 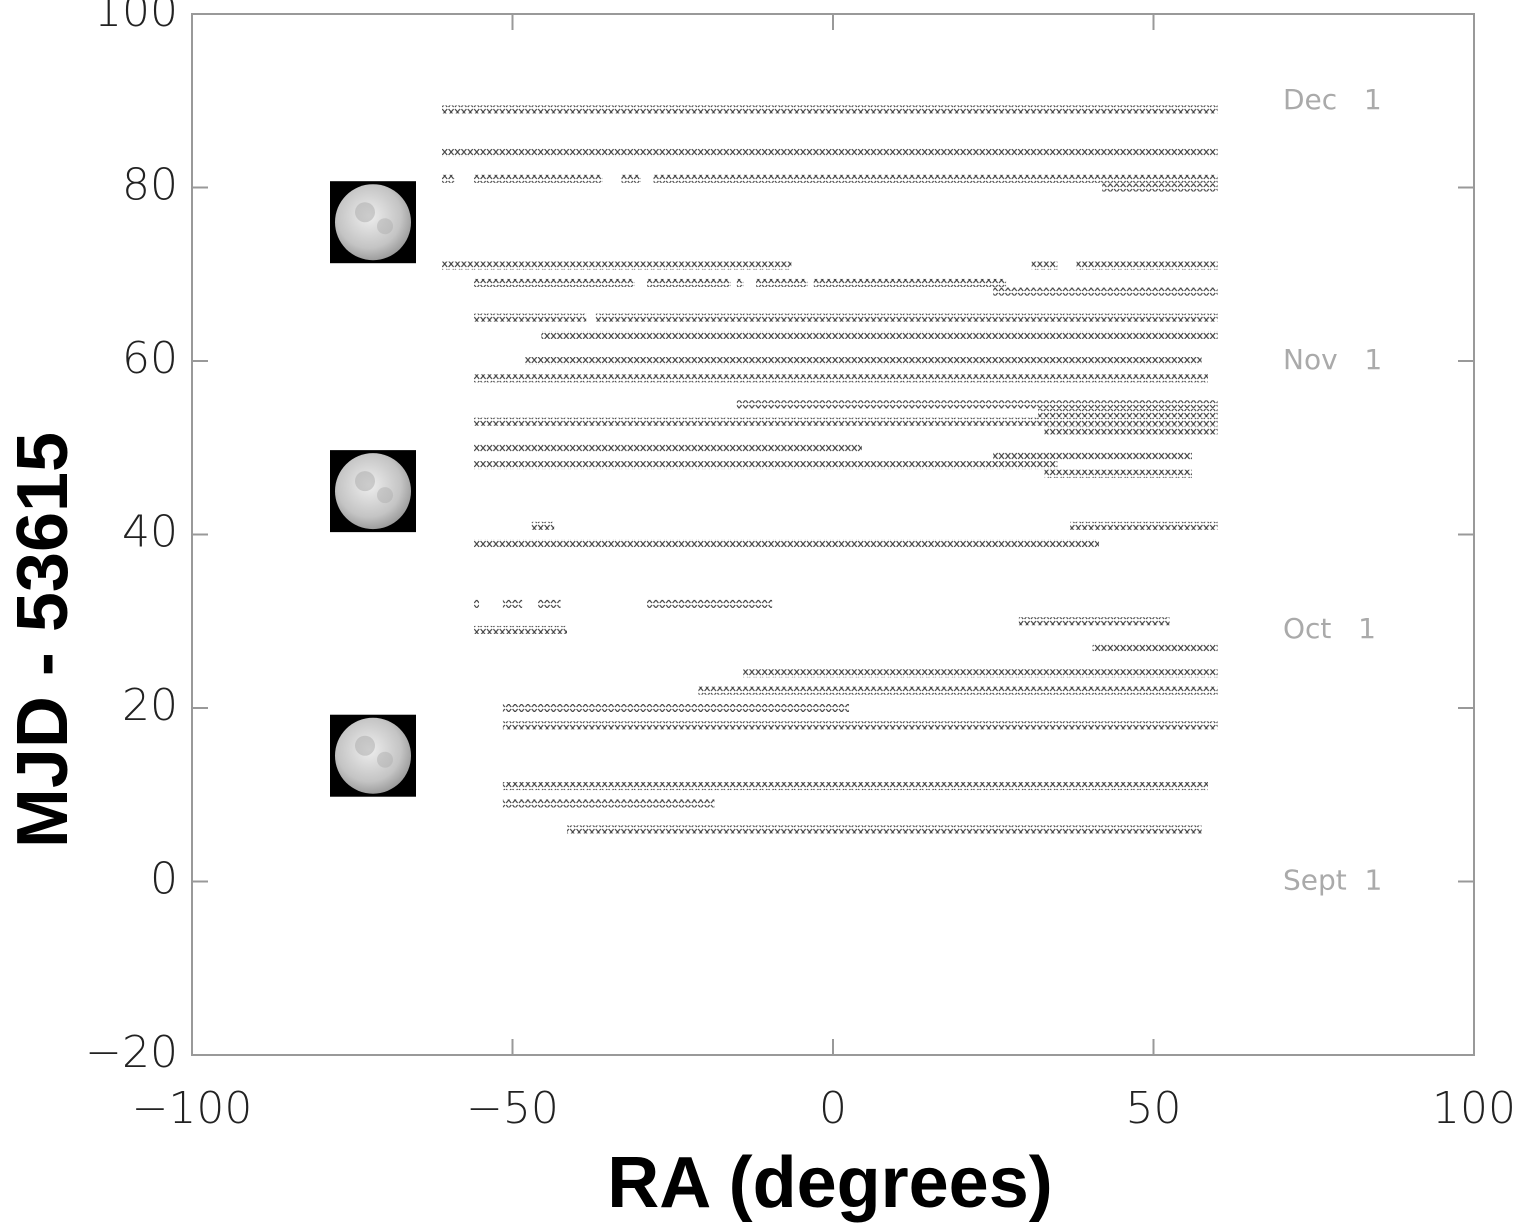 What do you see at coordinates (1474, 1108) in the screenshot?
I see `x-tick-label: 100` at bounding box center [1474, 1108].